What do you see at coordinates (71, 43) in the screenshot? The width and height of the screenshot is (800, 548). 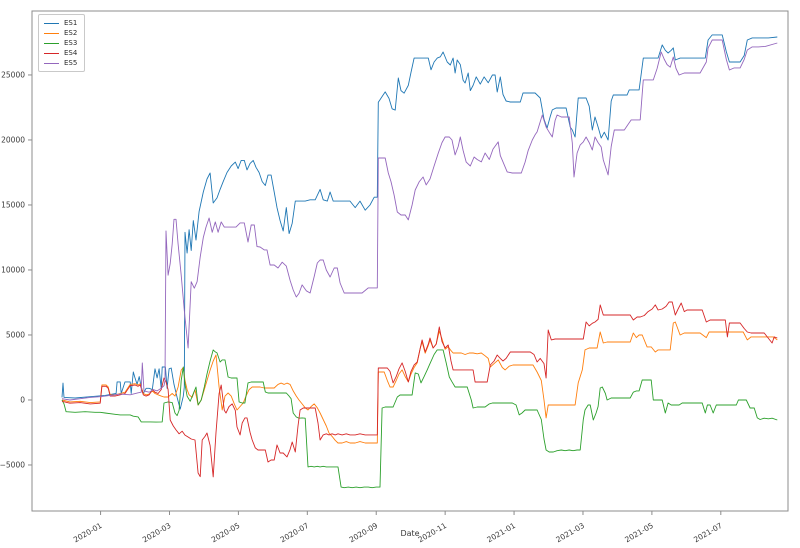 I see `legend-label: ES3` at bounding box center [71, 43].